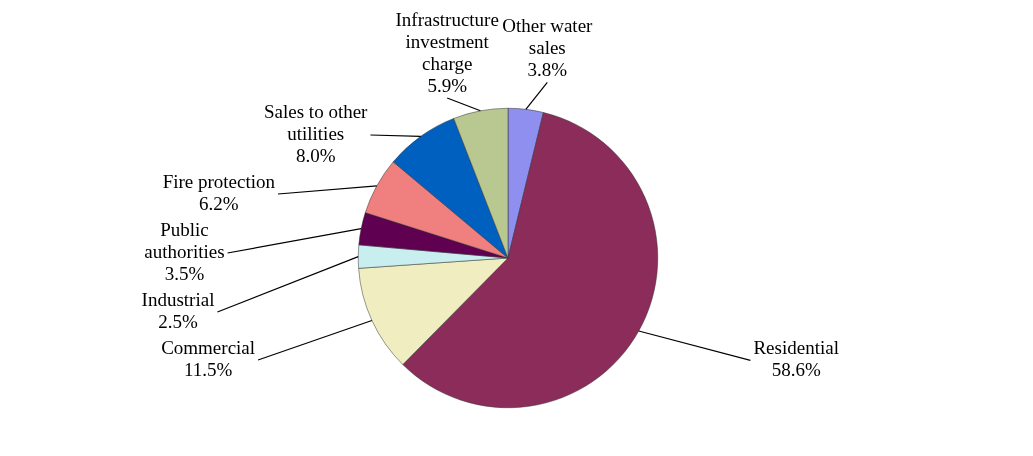 This screenshot has height=456, width=1033. Describe the element at coordinates (208, 347) in the screenshot. I see `slice-label: Commercial` at that location.